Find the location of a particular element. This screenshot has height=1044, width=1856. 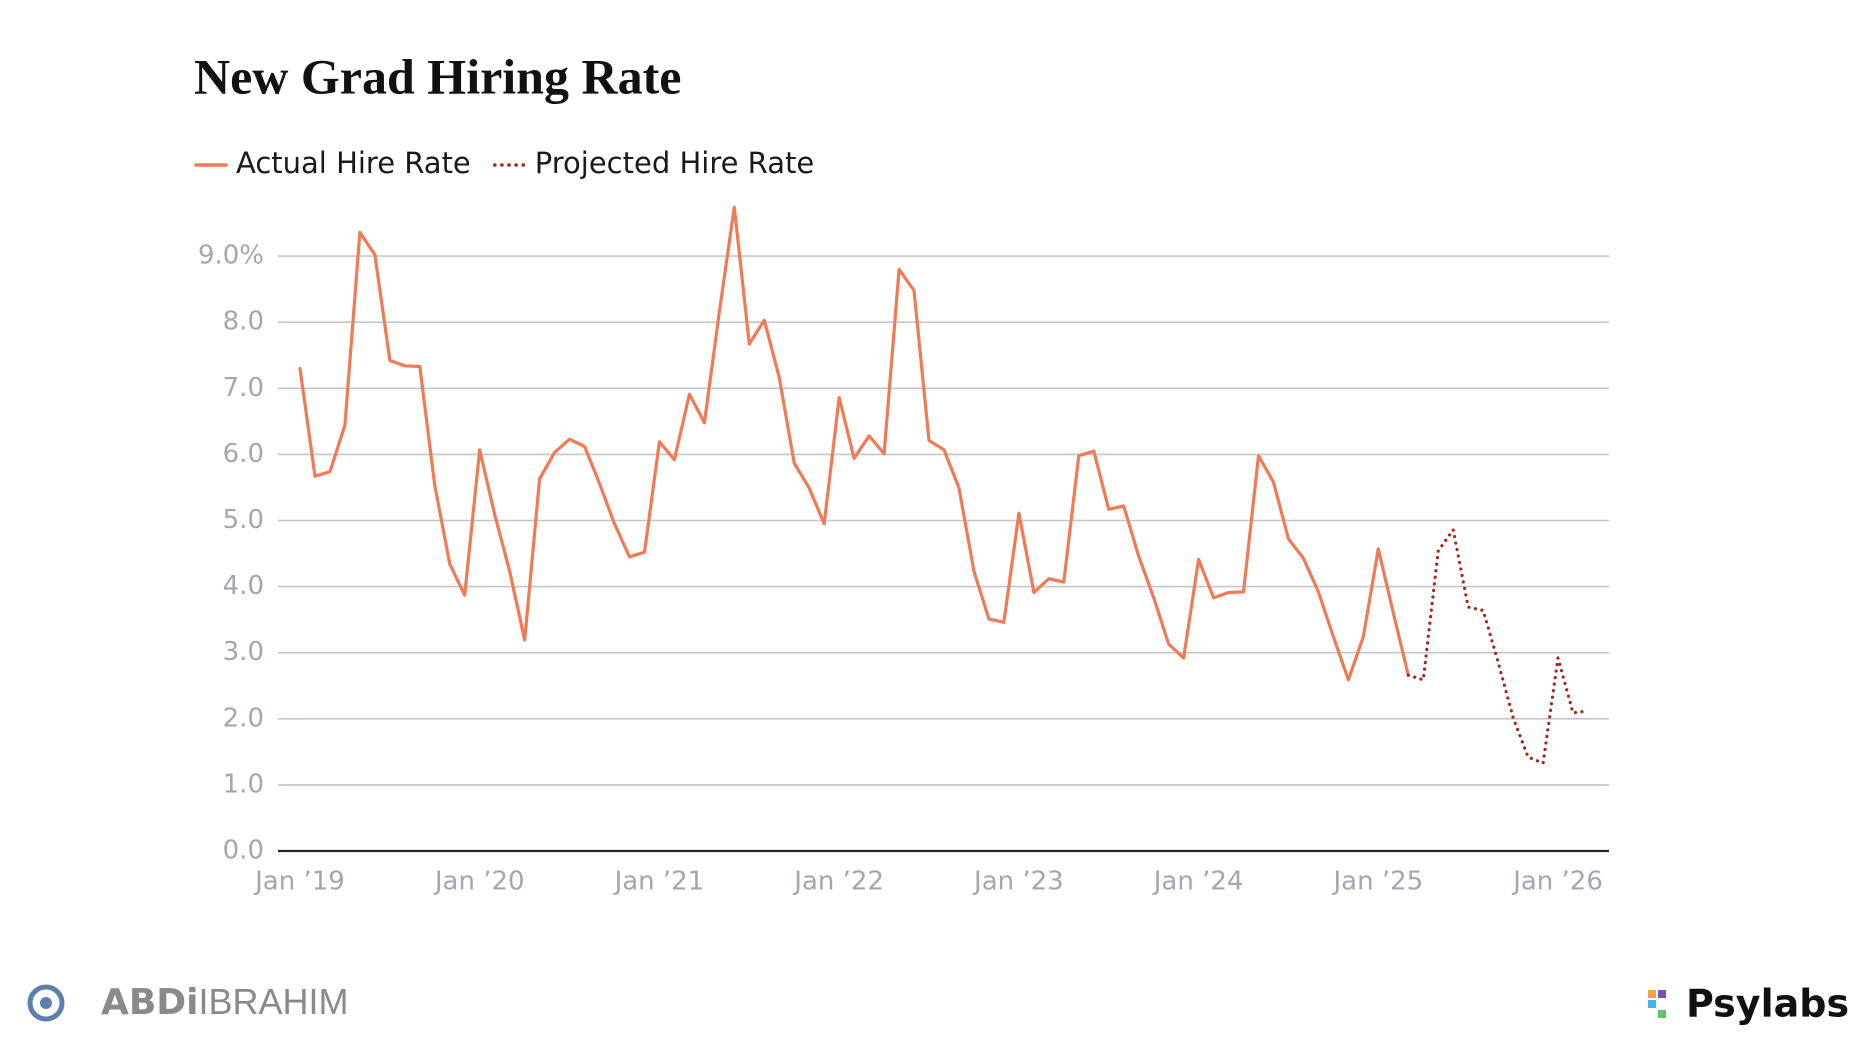

logo-bold: ABDi is located at coordinates (150, 1002).